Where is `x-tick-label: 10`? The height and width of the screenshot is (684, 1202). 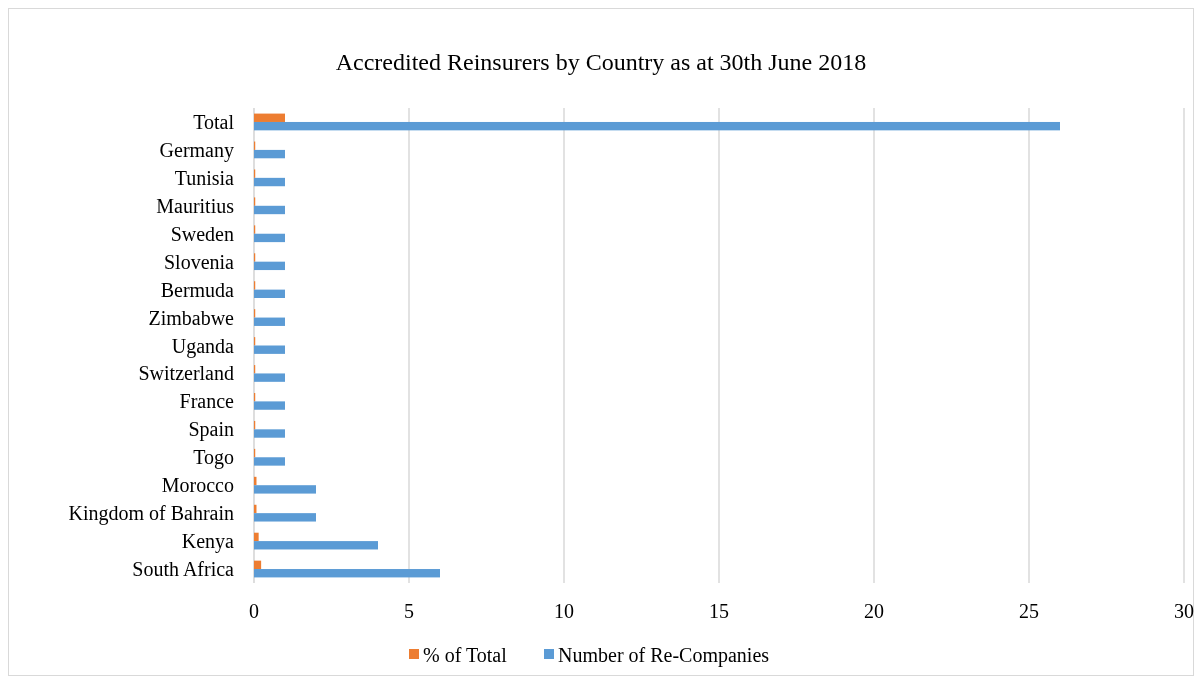 x-tick-label: 10 is located at coordinates (564, 611).